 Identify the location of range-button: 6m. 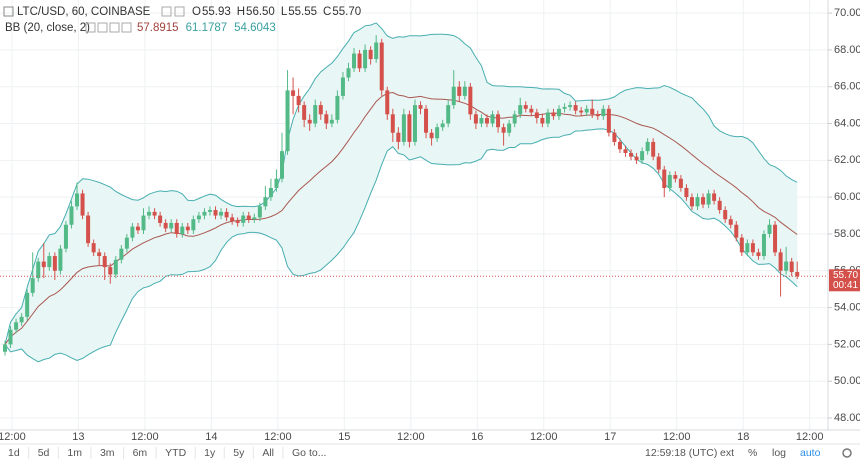
(140, 453).